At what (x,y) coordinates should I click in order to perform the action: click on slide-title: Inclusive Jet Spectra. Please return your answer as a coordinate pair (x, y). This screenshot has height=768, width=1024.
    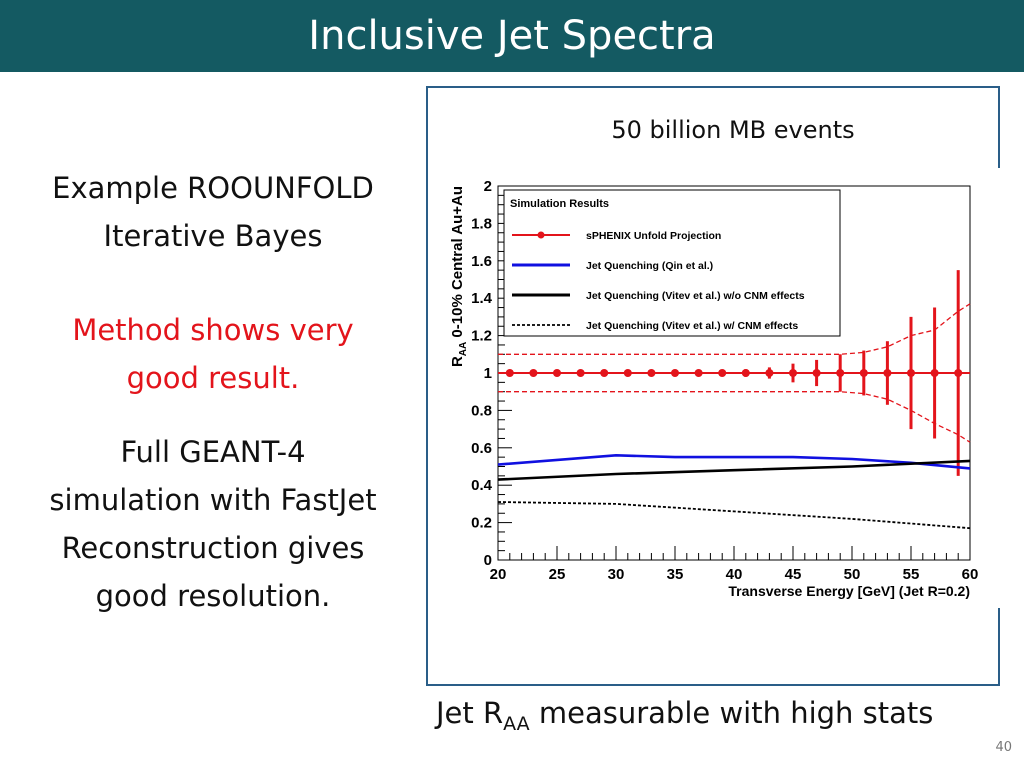
    Looking at the image, I should click on (512, 36).